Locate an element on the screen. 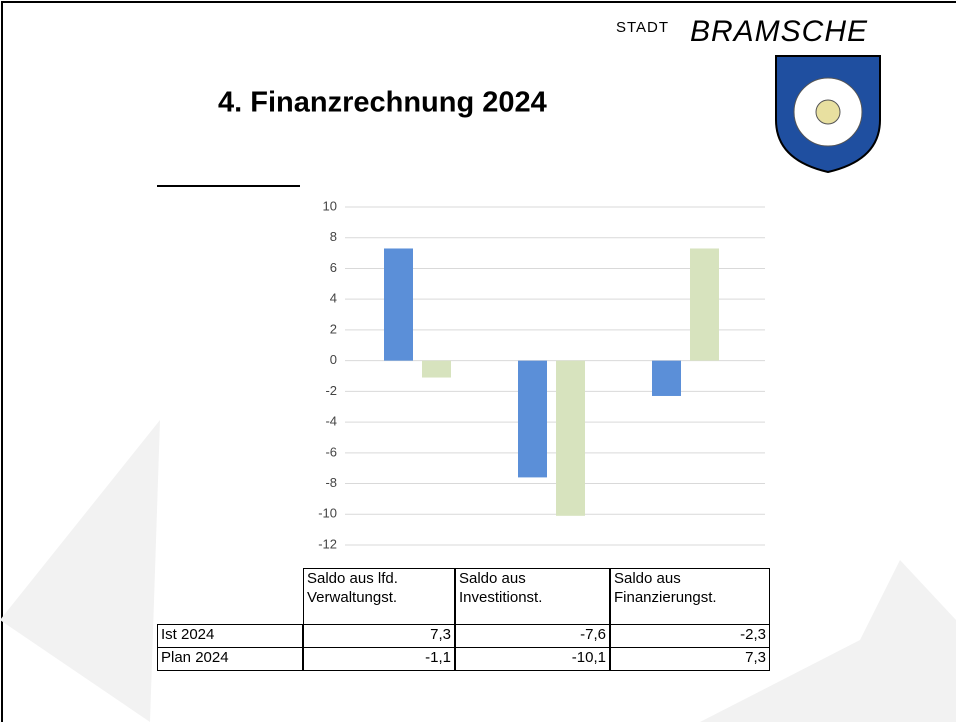 This screenshot has height=722, width=956. slide-title: 4. Finanzrechnung 2024 is located at coordinates (382, 103).